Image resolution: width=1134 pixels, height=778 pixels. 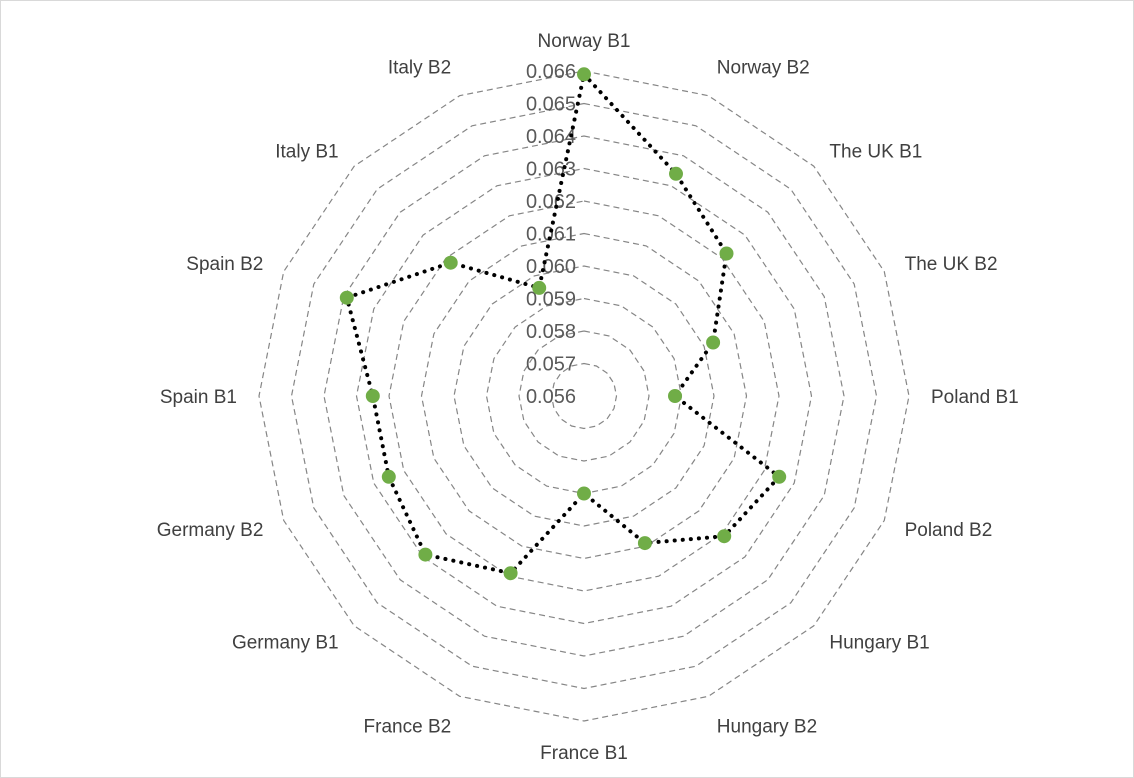 What do you see at coordinates (949, 530) in the screenshot?
I see `category-label: Poland B2` at bounding box center [949, 530].